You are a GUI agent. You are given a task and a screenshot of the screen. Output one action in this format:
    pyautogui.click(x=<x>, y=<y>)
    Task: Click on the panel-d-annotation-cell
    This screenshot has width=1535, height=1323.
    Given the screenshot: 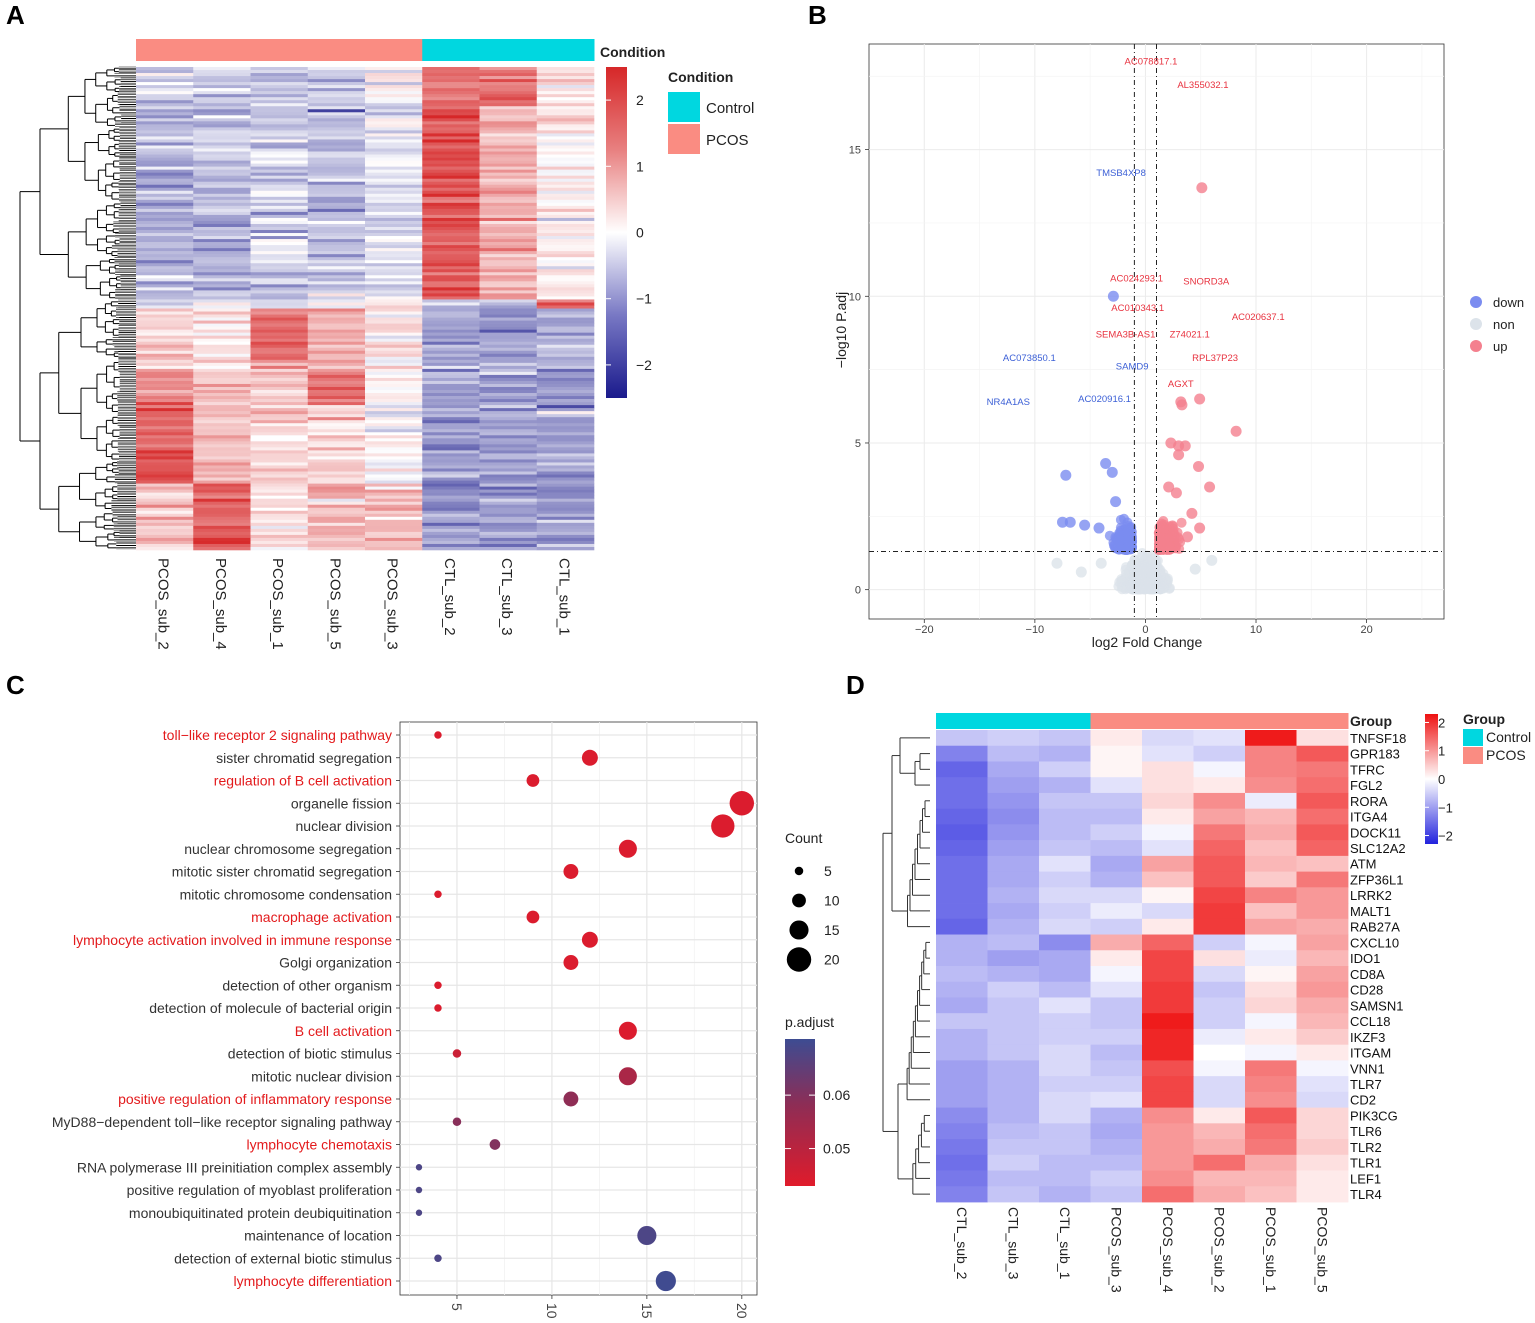 What is the action you would take?
    pyautogui.click(x=1065, y=721)
    